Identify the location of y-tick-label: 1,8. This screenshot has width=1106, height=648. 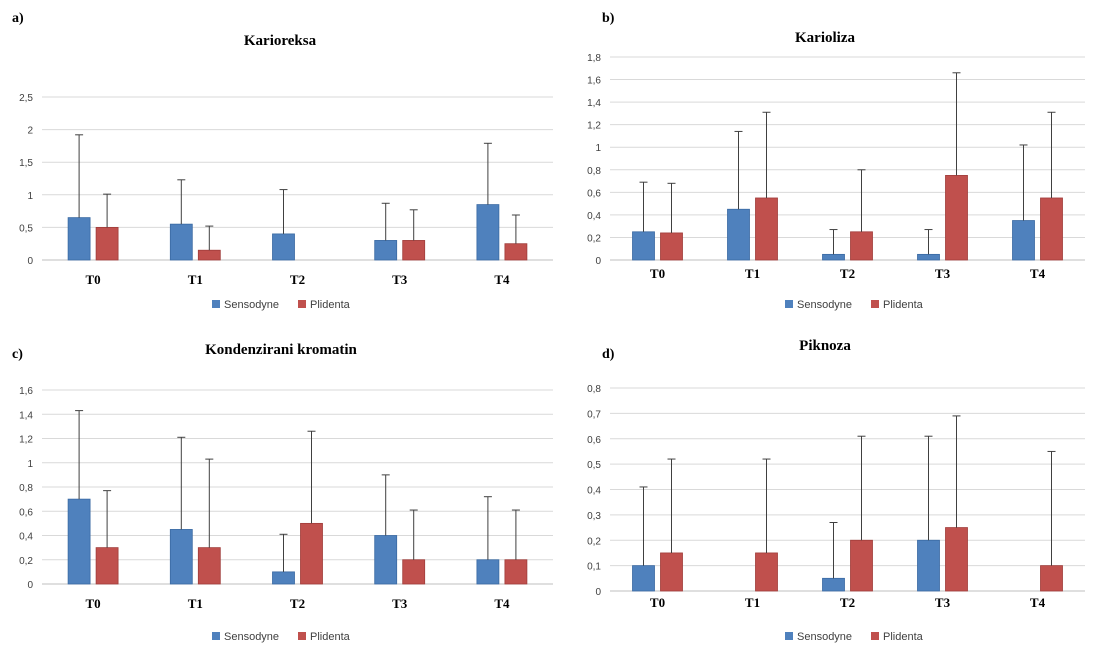
(594, 58).